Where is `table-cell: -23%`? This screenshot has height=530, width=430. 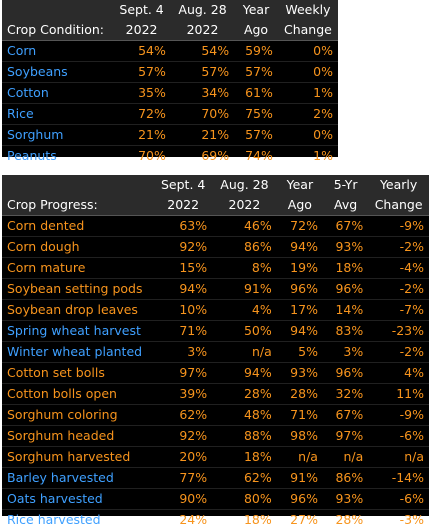
table-cell: -23% is located at coordinates (398, 331).